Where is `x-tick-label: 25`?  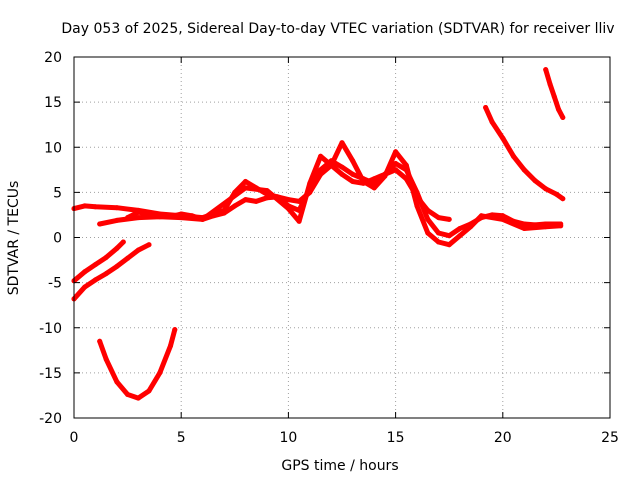
x-tick-label: 25 is located at coordinates (610, 438).